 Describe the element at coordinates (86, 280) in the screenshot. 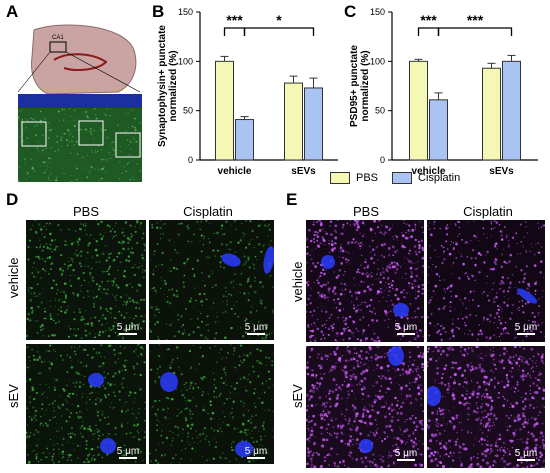

I see `puncta` at that location.